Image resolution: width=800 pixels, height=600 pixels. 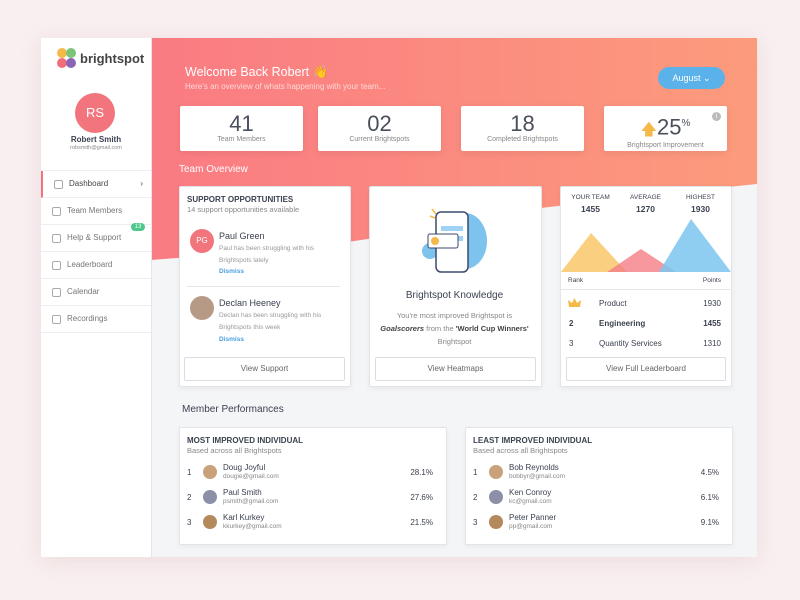 I want to click on rank: 3, so click(x=475, y=522).